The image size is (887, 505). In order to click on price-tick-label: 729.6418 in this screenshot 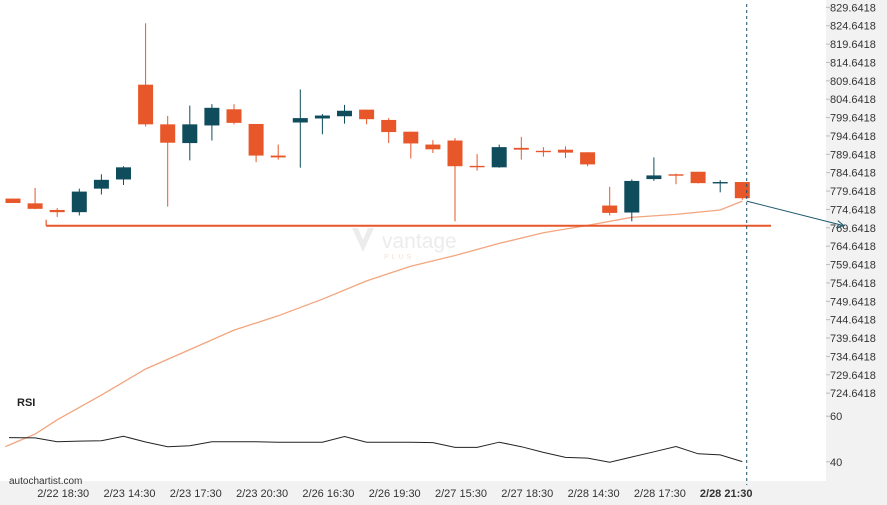, I will do `click(853, 376)`.